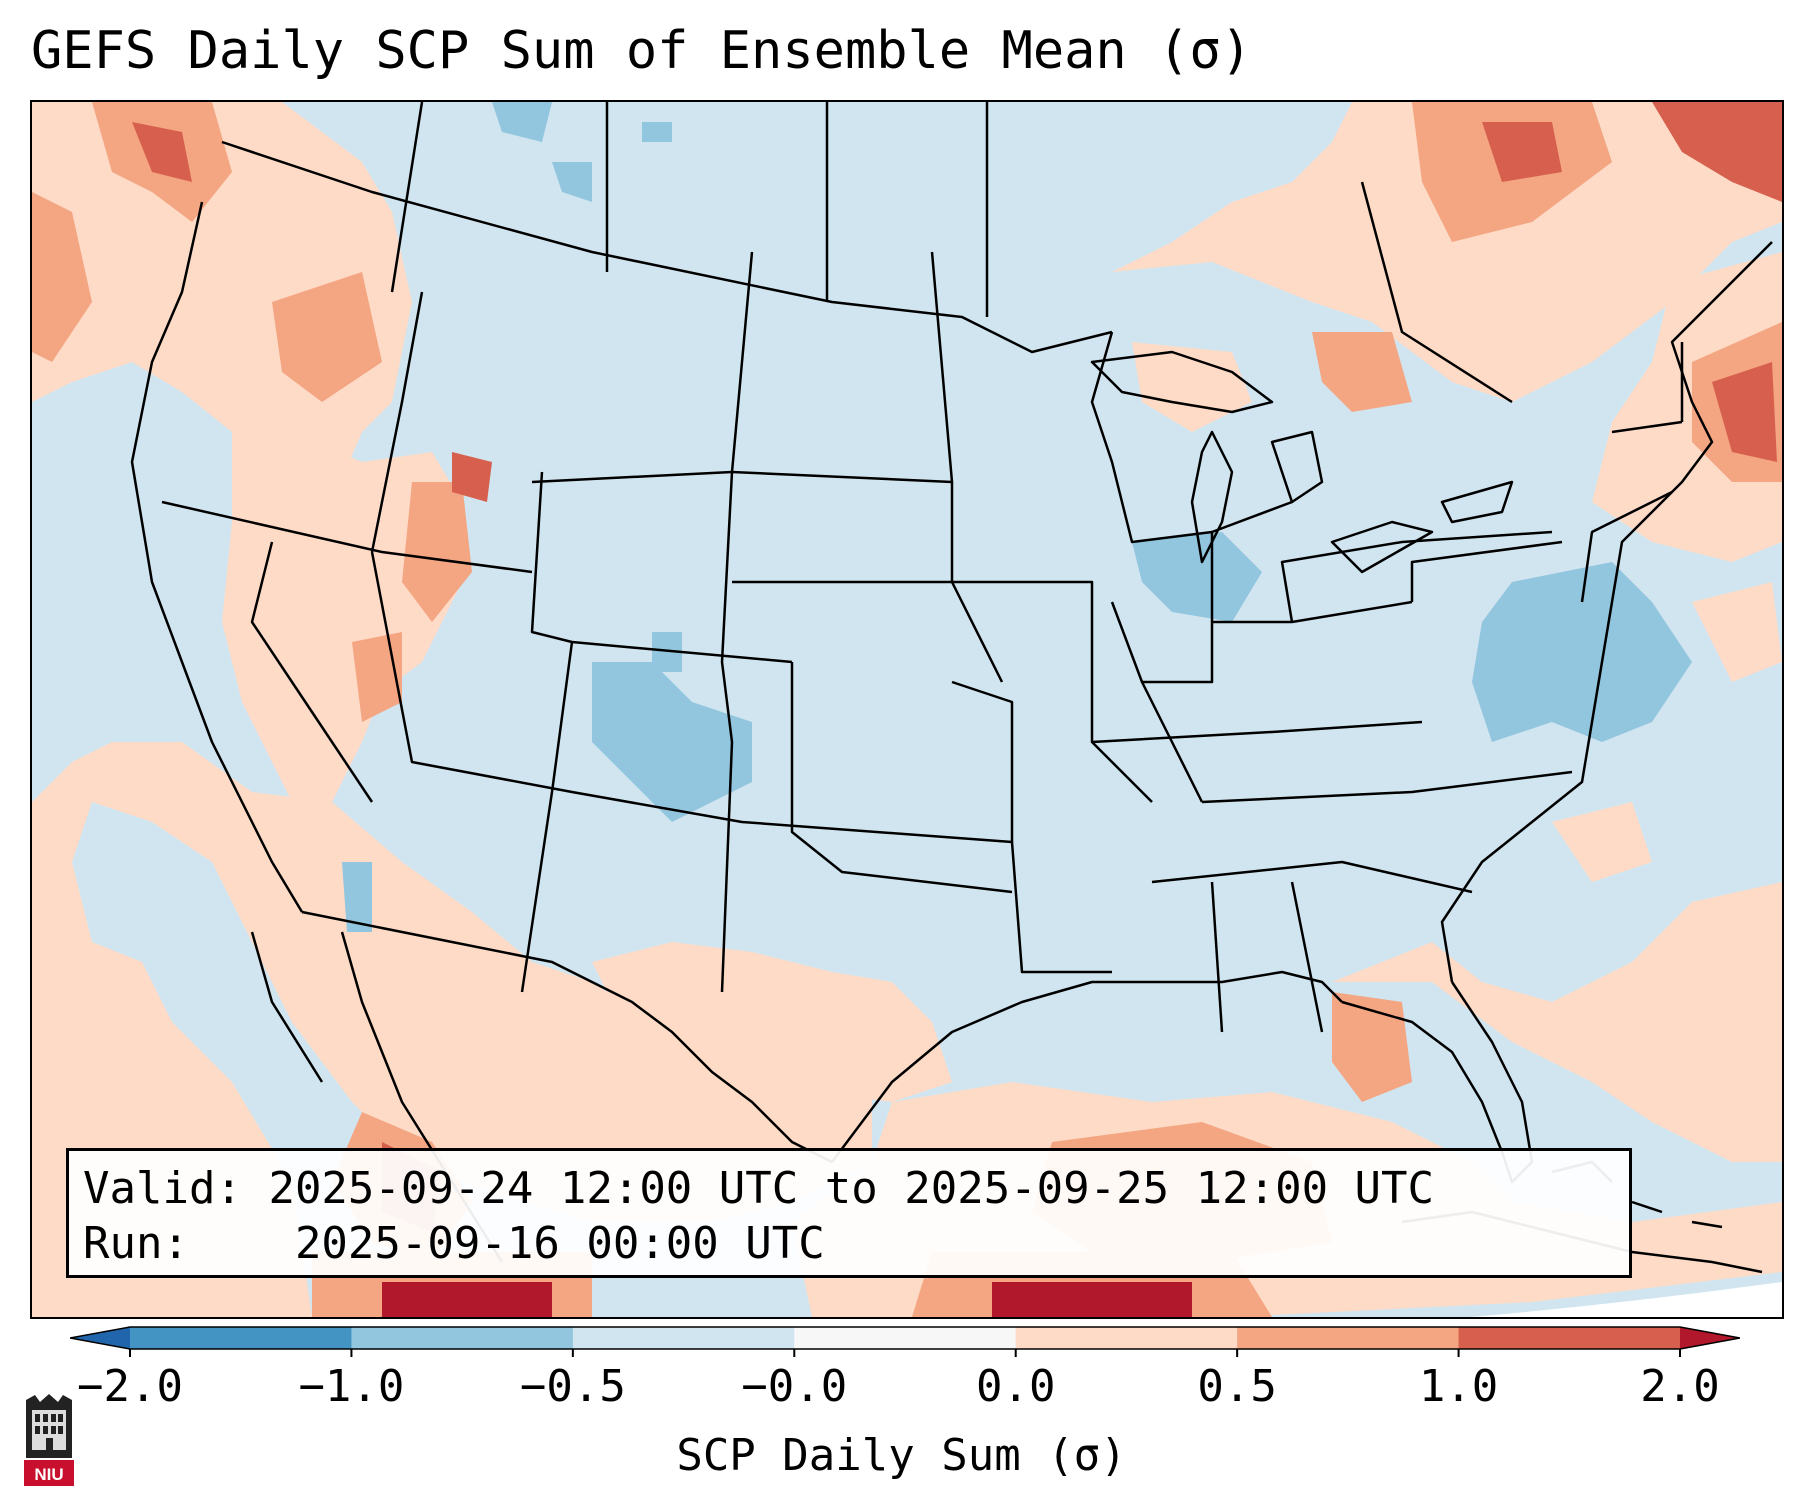 Image resolution: width=1803 pixels, height=1506 pixels. I want to click on colorbar-tick-label: 0.0, so click(1015, 1386).